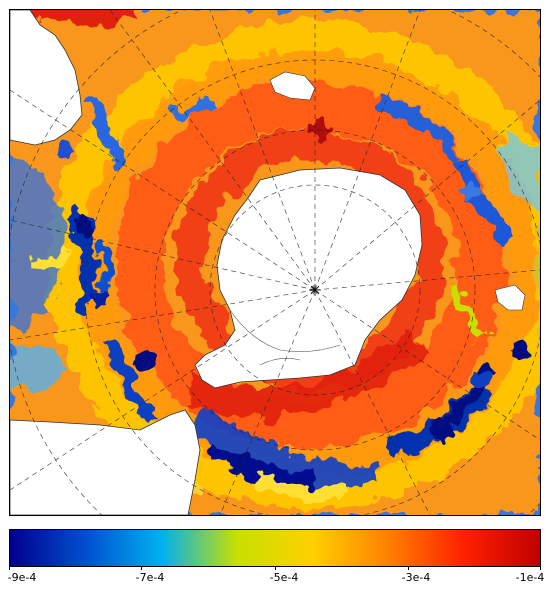  I want to click on africa-land, so click(105, 462).